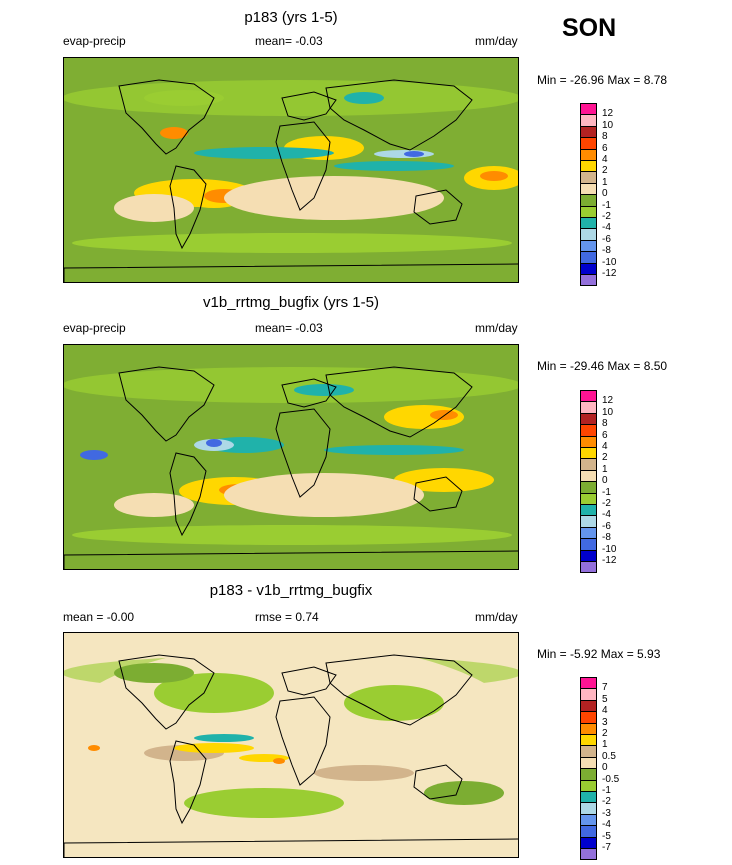  I want to click on panel-1-variable-label: evap-precip, so click(94, 41).